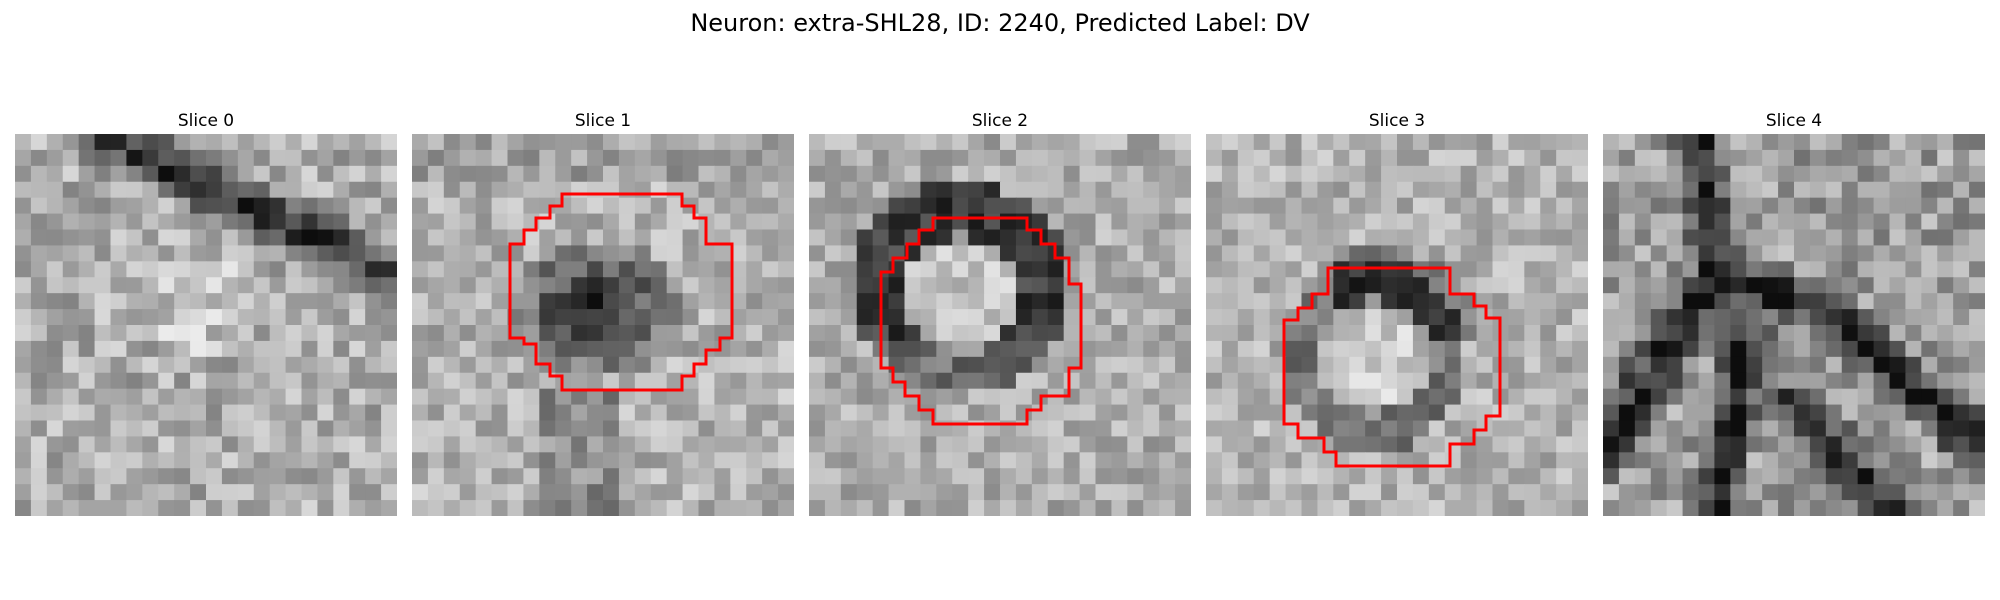 Image resolution: width=2000 pixels, height=600 pixels. I want to click on slice-panel-4: Slice 4, so click(1794, 312).